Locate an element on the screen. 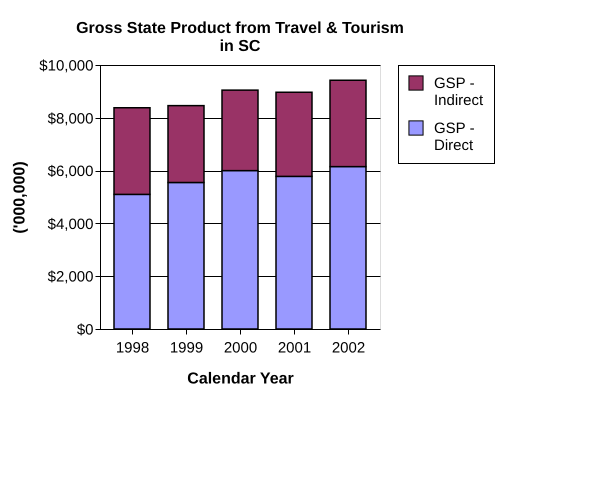 This screenshot has height=477, width=605. y-tick-label: $0 is located at coordinates (85, 330).